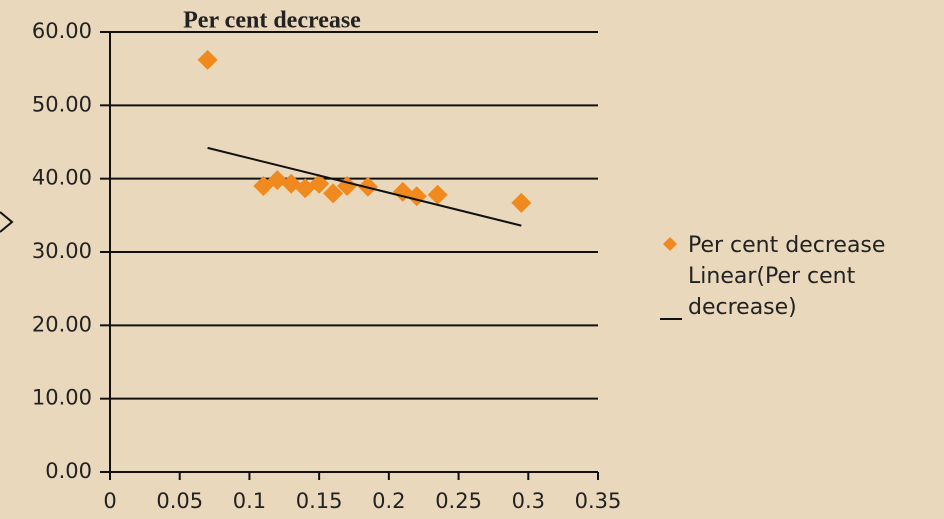  I want to click on legend-label: Linear(Per cent decrease), so click(772, 292).